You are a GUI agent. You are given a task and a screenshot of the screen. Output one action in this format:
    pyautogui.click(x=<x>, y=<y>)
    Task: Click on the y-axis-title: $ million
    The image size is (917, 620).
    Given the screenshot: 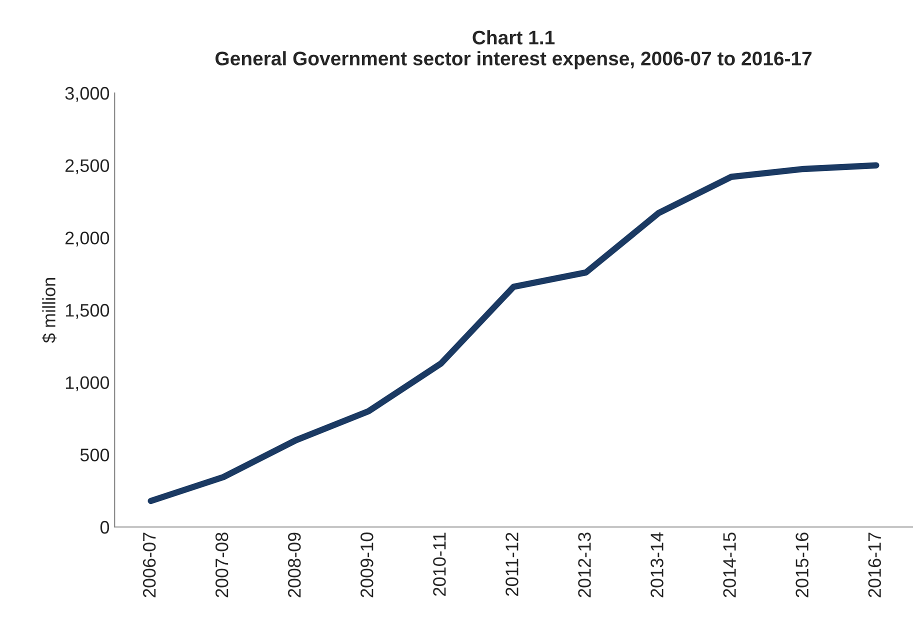 What is the action you would take?
    pyautogui.click(x=49, y=310)
    